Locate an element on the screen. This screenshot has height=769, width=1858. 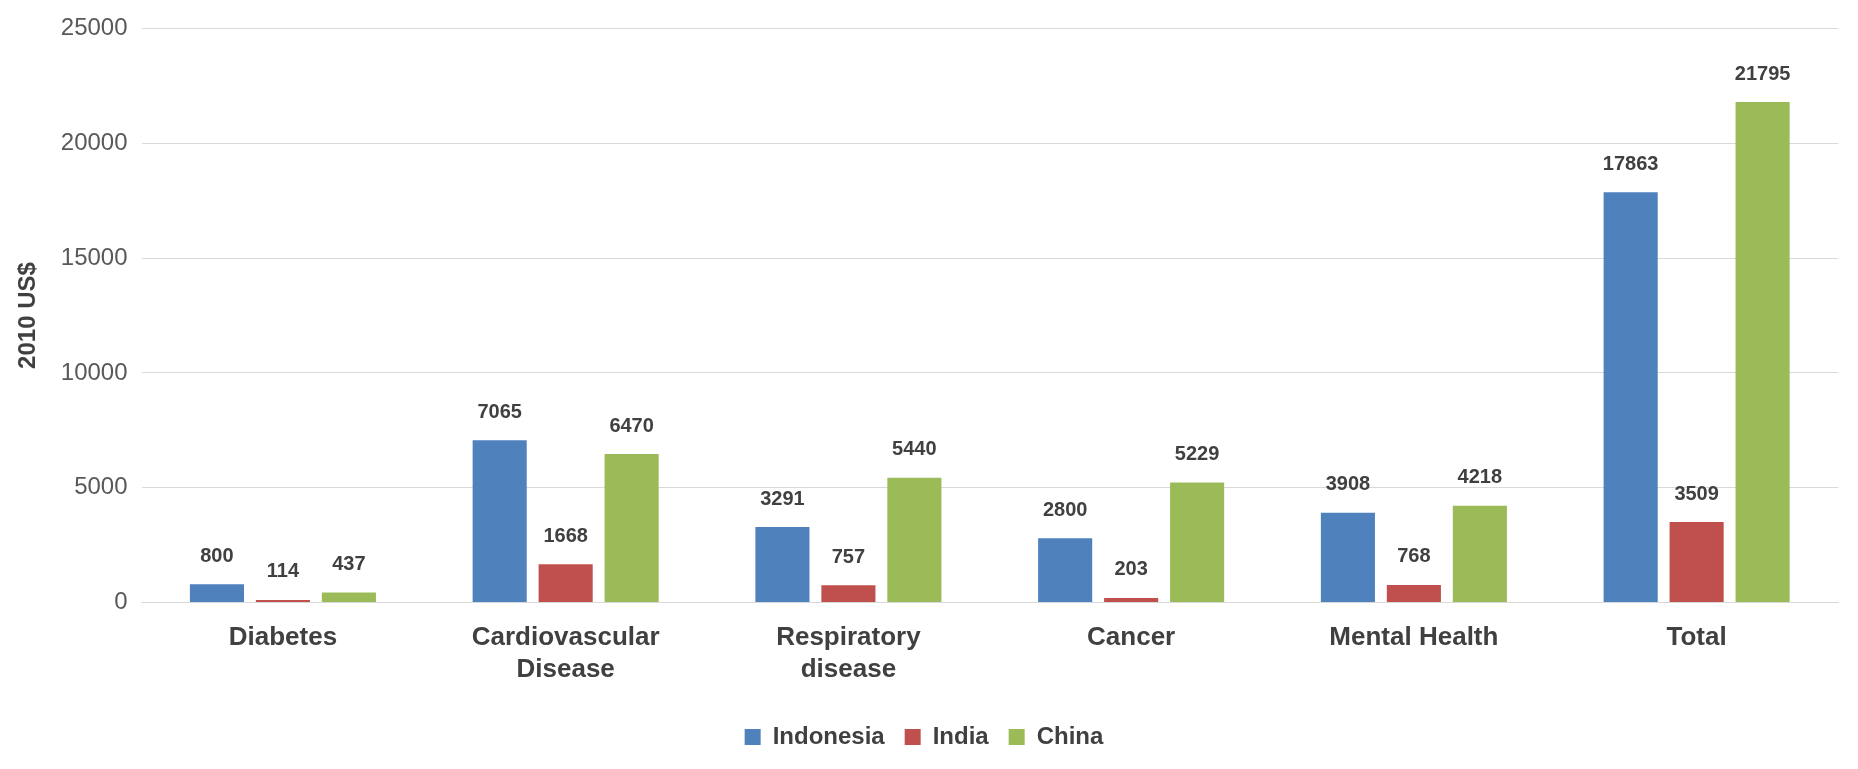
data-label: 4218 is located at coordinates (1480, 476).